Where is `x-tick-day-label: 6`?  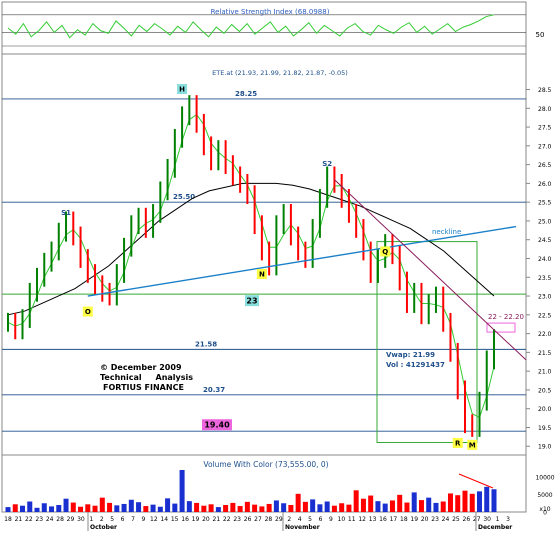 x-tick-day-label: 6 is located at coordinates (321, 519).